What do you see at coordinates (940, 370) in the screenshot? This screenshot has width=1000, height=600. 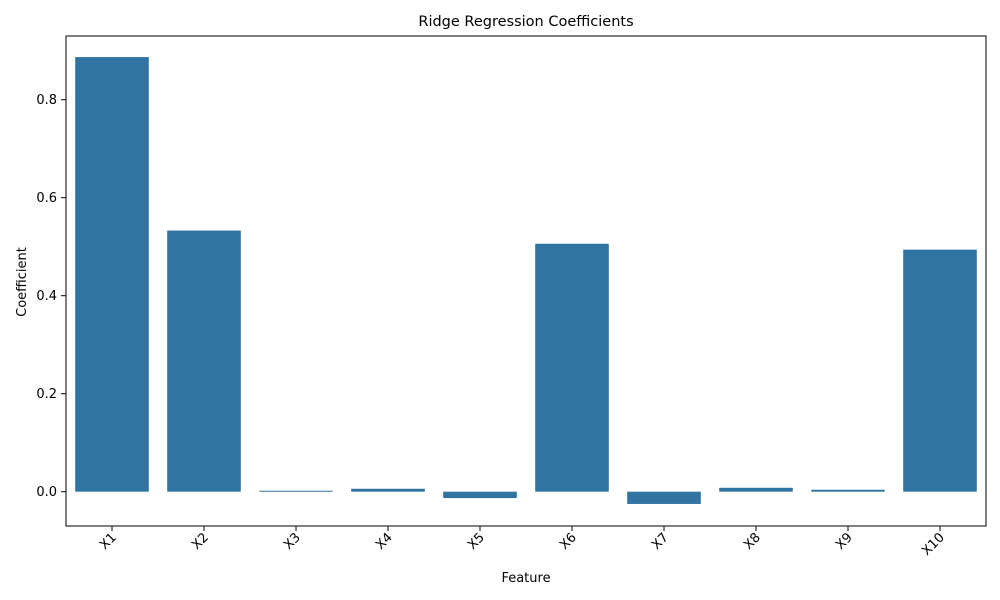 I see `bar-x10` at bounding box center [940, 370].